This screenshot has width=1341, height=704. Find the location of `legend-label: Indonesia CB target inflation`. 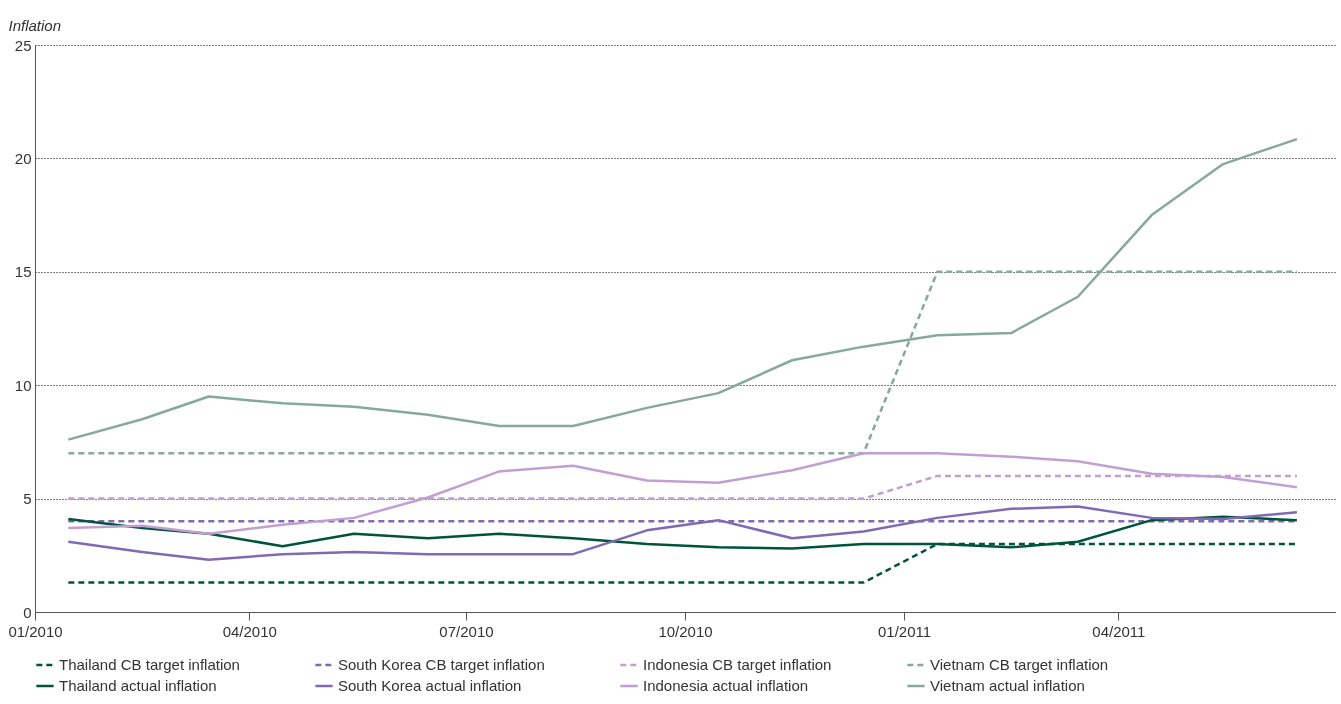

legend-label: Indonesia CB target inflation is located at coordinates (737, 664).